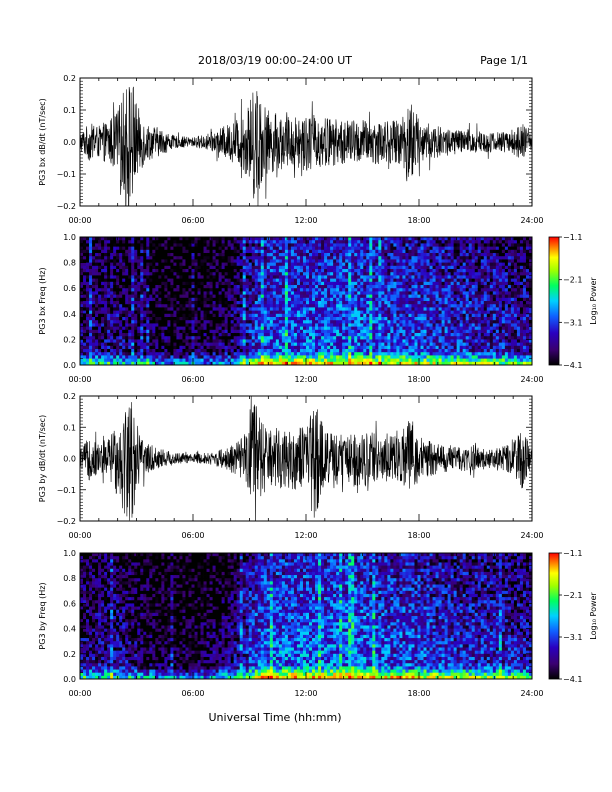 The image size is (612, 792). Describe the element at coordinates (305, 220) in the screenshot. I see `x-tick-label: 12:00` at that location.